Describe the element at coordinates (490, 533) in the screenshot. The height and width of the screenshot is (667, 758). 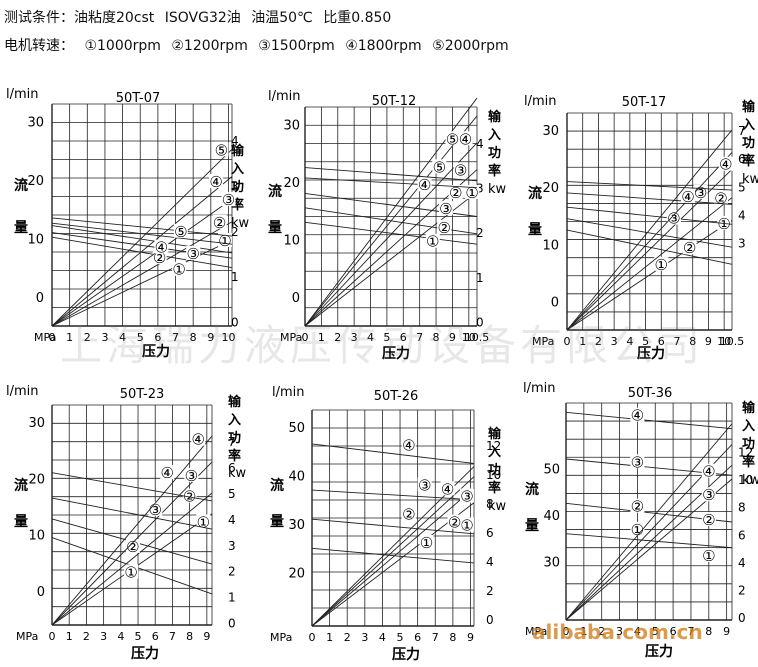
I see `power-tick-label: 6` at that location.